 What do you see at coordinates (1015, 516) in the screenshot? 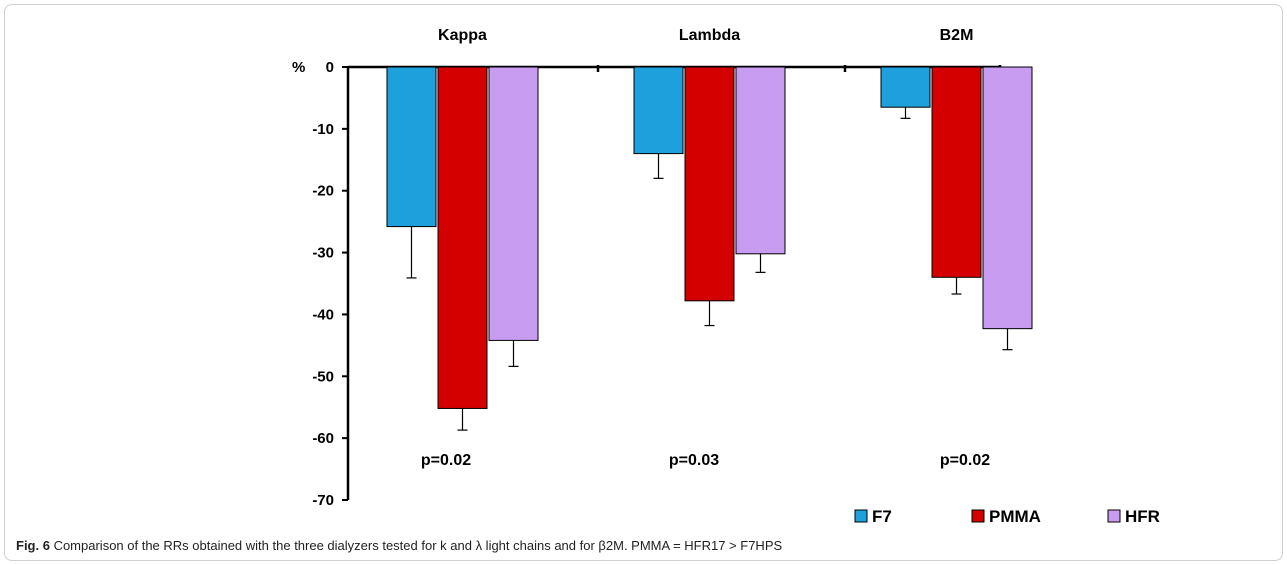
I see `legend-label-pmma: PMMA` at bounding box center [1015, 516].